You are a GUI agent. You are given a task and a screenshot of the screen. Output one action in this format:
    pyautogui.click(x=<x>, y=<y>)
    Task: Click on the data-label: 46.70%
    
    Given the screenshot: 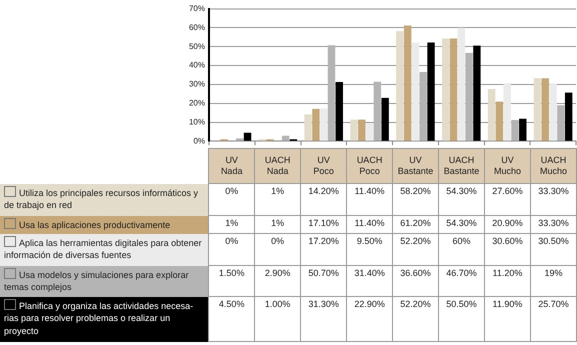 What is the action you would take?
    pyautogui.click(x=461, y=281)
    